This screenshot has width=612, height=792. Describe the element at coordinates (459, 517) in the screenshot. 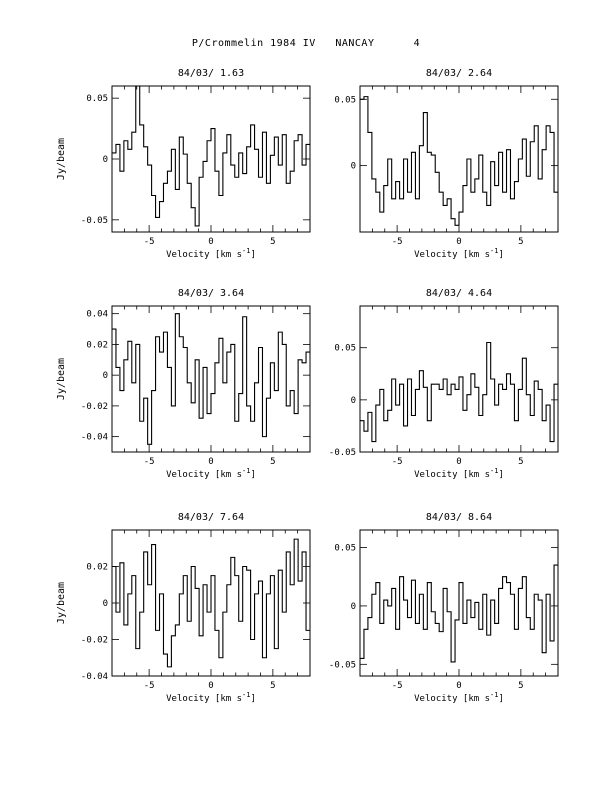

I see `panel-title: 84/03/ 8.64` at that location.